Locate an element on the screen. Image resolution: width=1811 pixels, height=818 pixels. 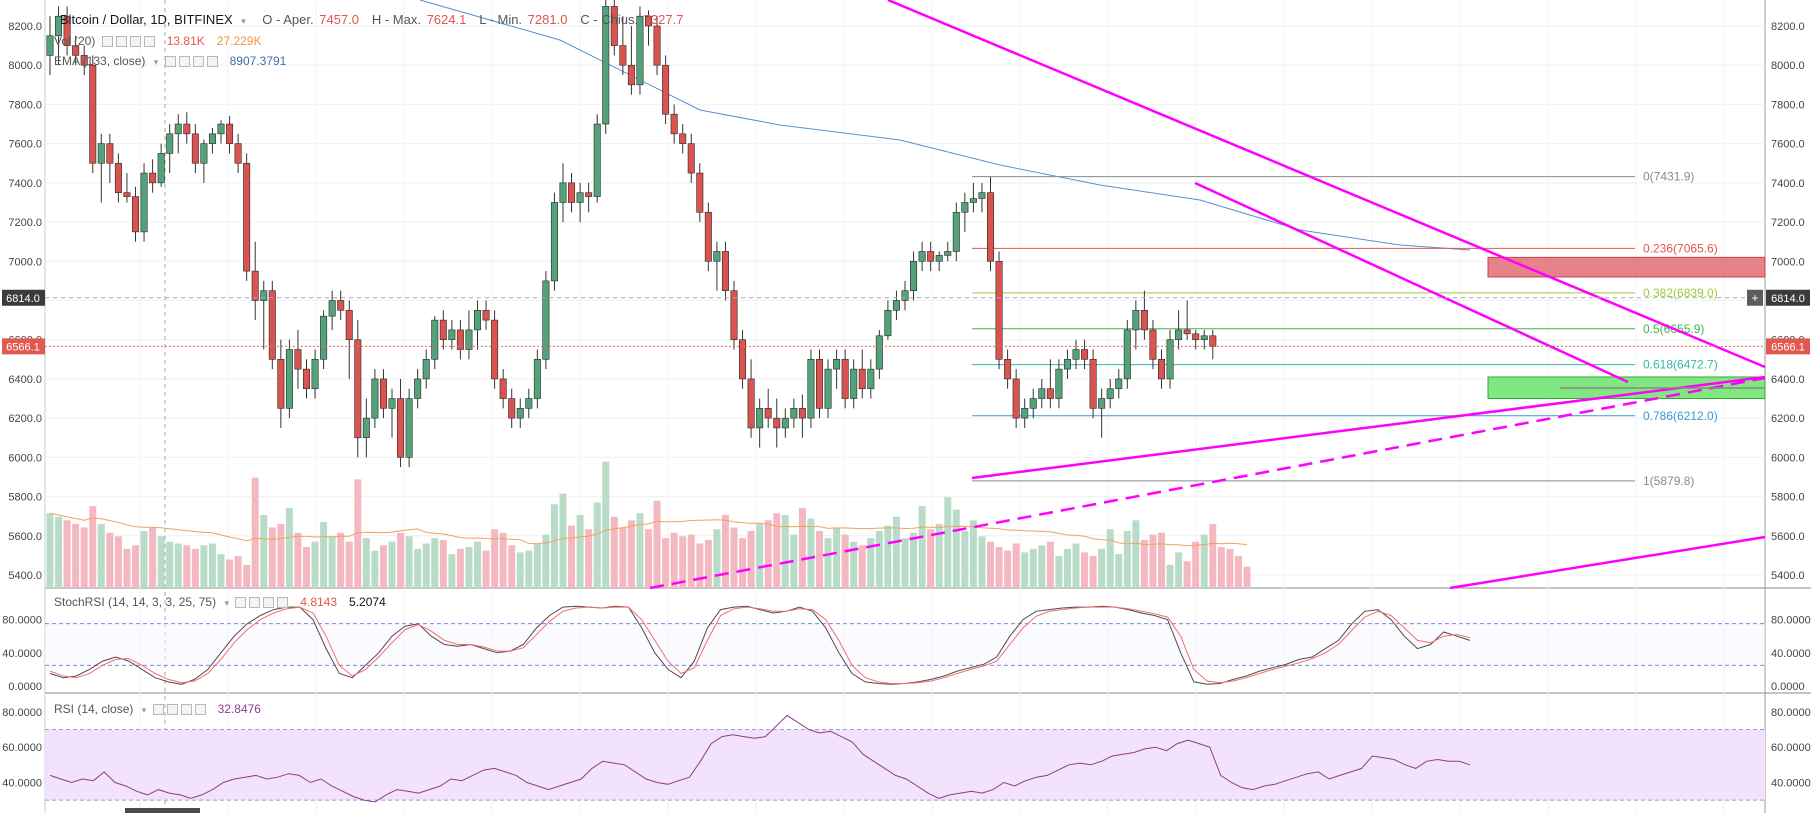
symbol-title: Bitcoin / Dollar, 1D, BITFINEX is located at coordinates (146, 19).